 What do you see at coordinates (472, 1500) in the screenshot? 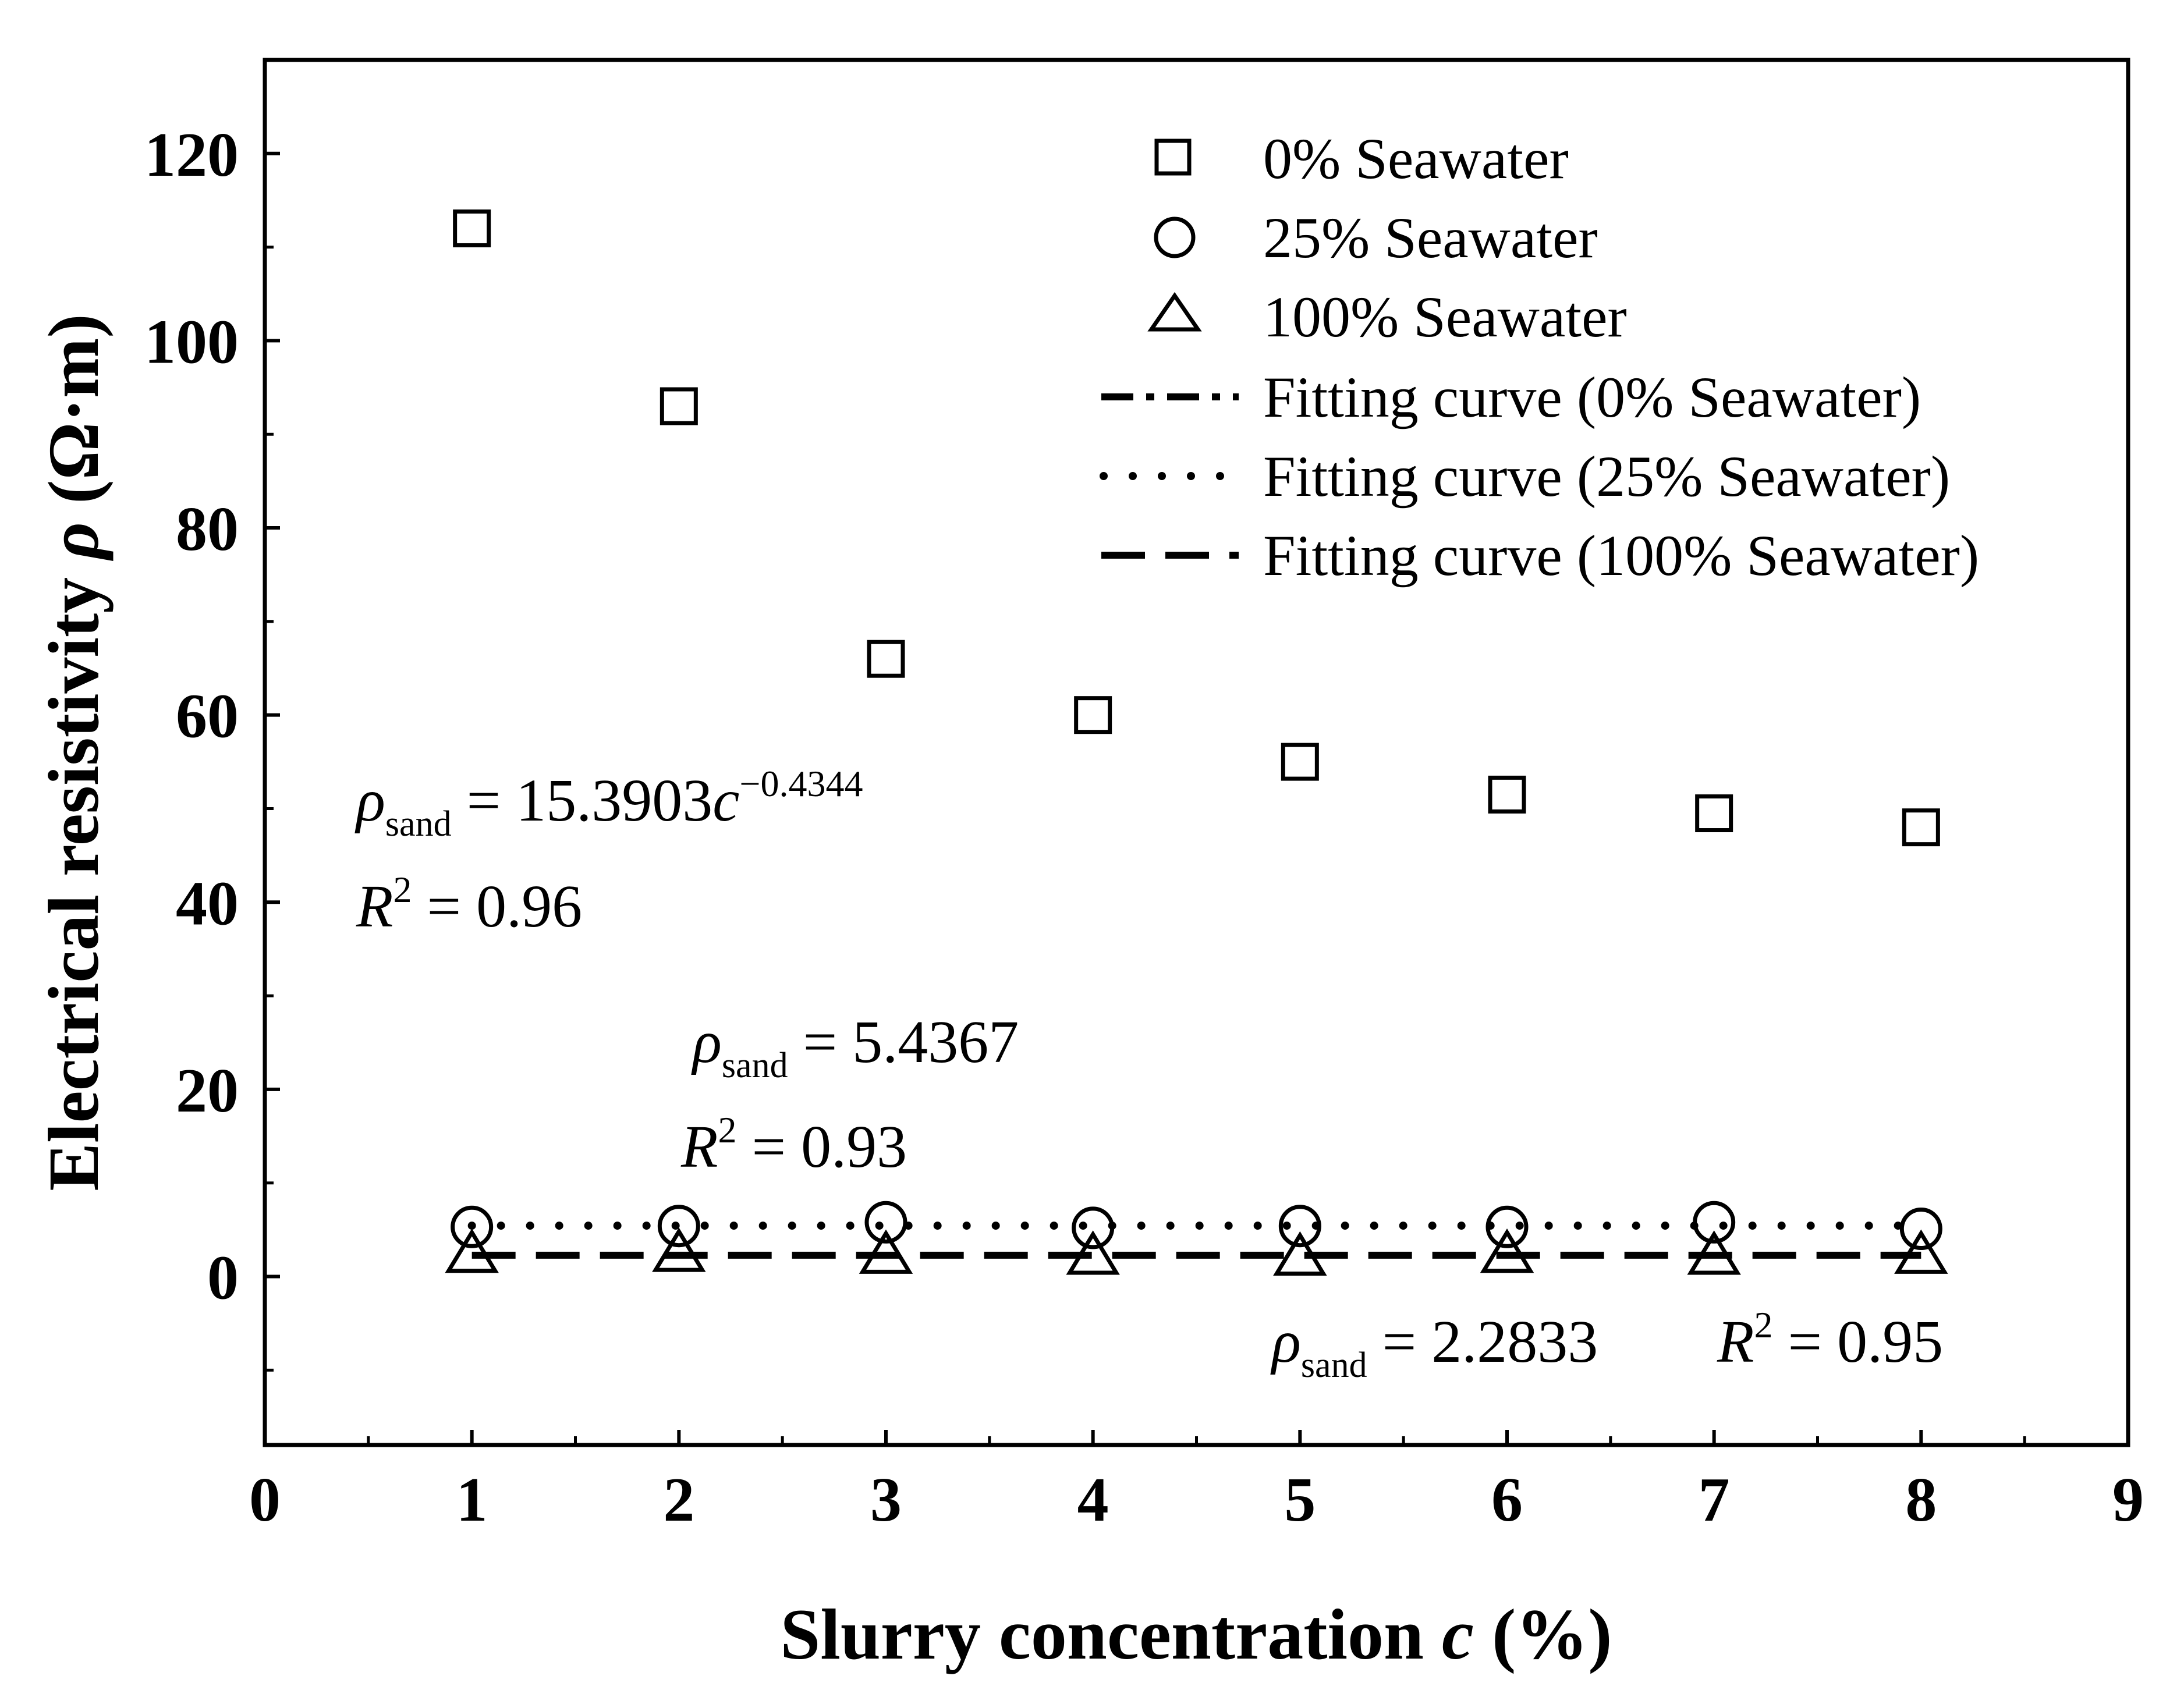
I see `x-tick-label: 1` at bounding box center [472, 1500].